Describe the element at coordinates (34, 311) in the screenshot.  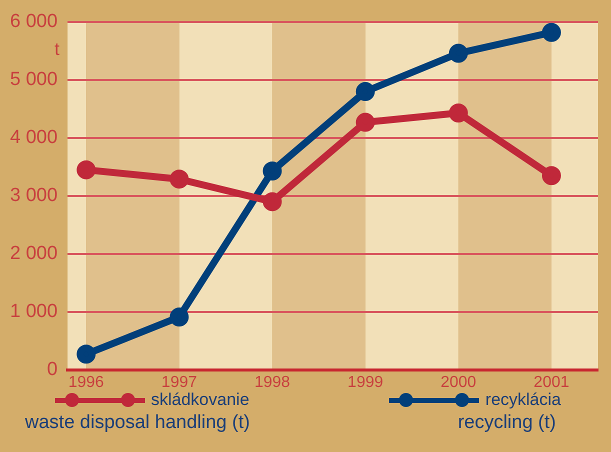
I see `y-tick-label: 1 000` at that location.